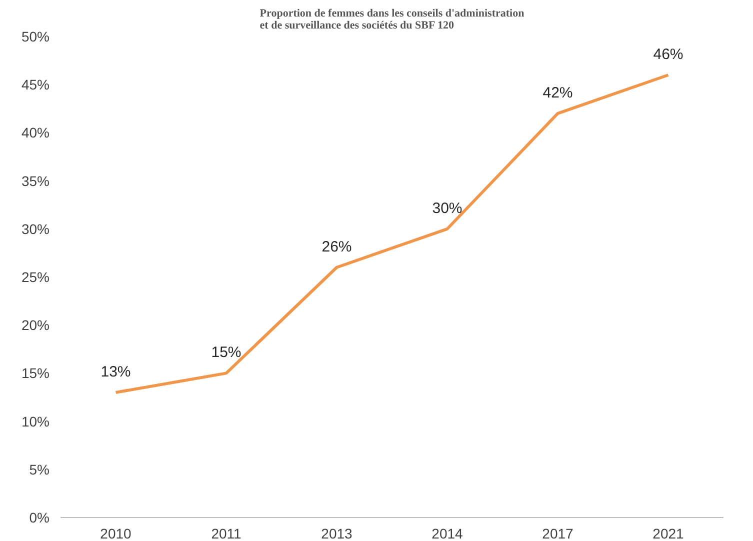  What do you see at coordinates (557, 93) in the screenshot?
I see `data-label: 42%` at bounding box center [557, 93].